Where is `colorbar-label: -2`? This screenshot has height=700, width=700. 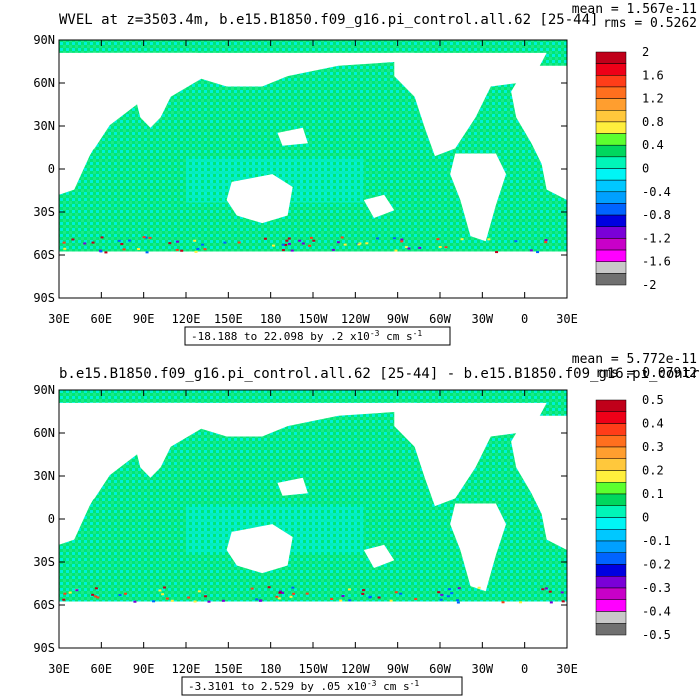
colorbar-label: -2 is located at coordinates (649, 285).